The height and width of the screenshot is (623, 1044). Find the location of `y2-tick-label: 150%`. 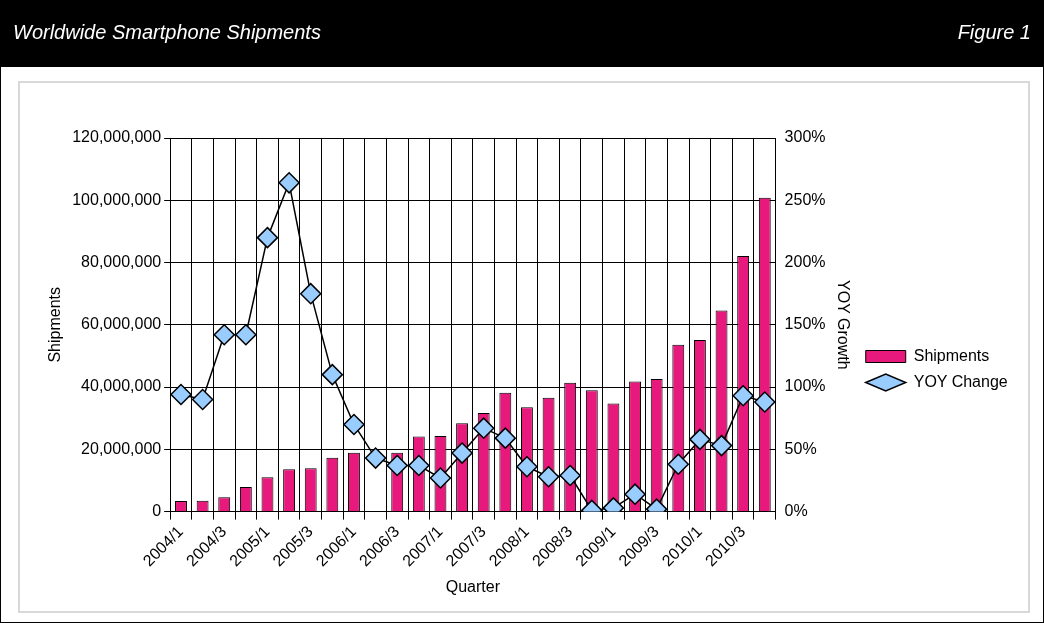

y2-tick-label: 150% is located at coordinates (805, 324).